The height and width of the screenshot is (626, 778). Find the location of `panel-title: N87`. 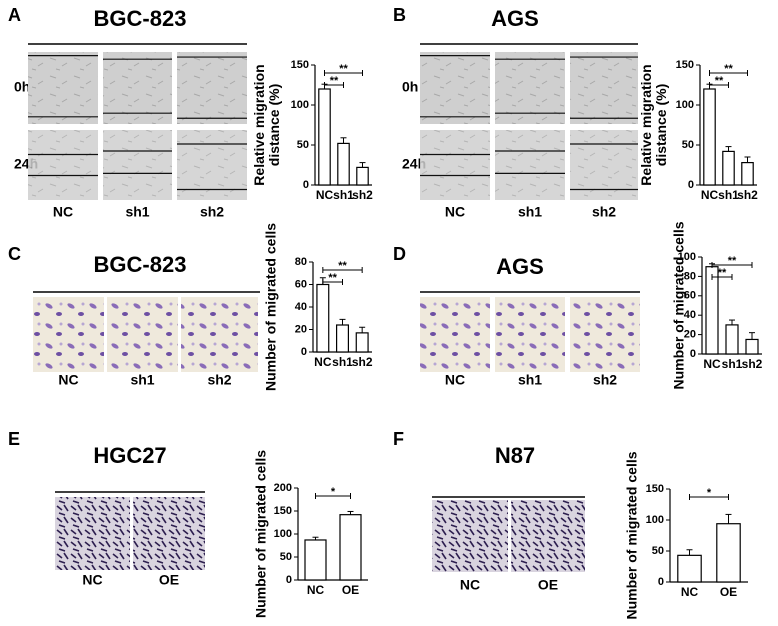

panel-title: N87 is located at coordinates (515, 455).